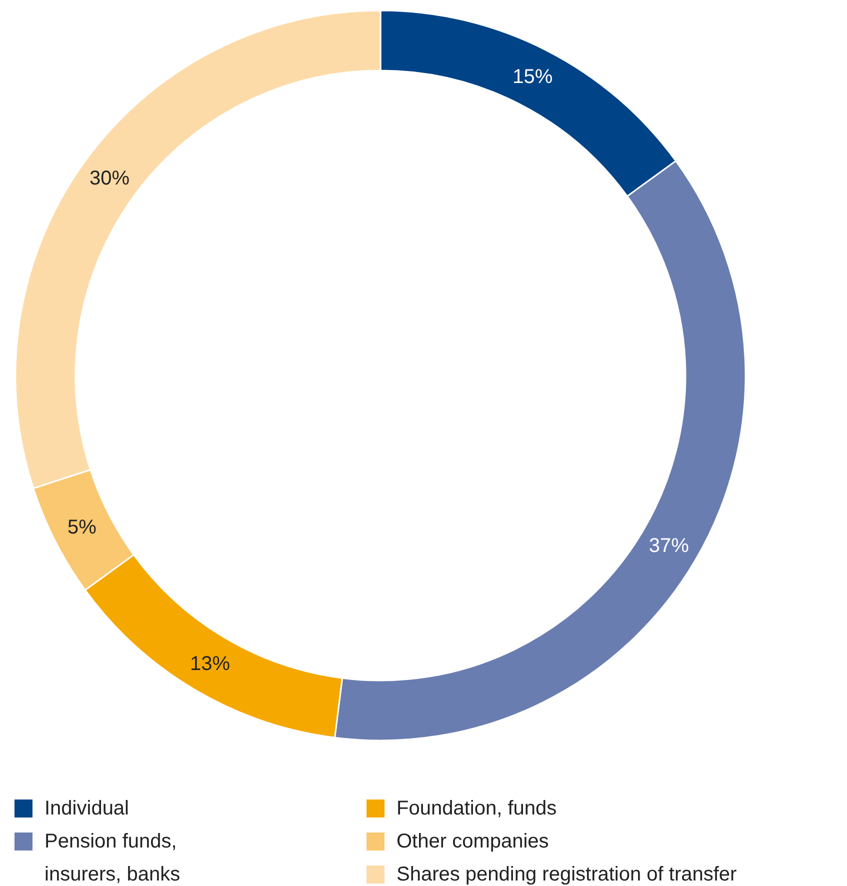 The width and height of the screenshot is (847, 886). Describe the element at coordinates (82, 527) in the screenshot. I see `data-label: 5%` at that location.